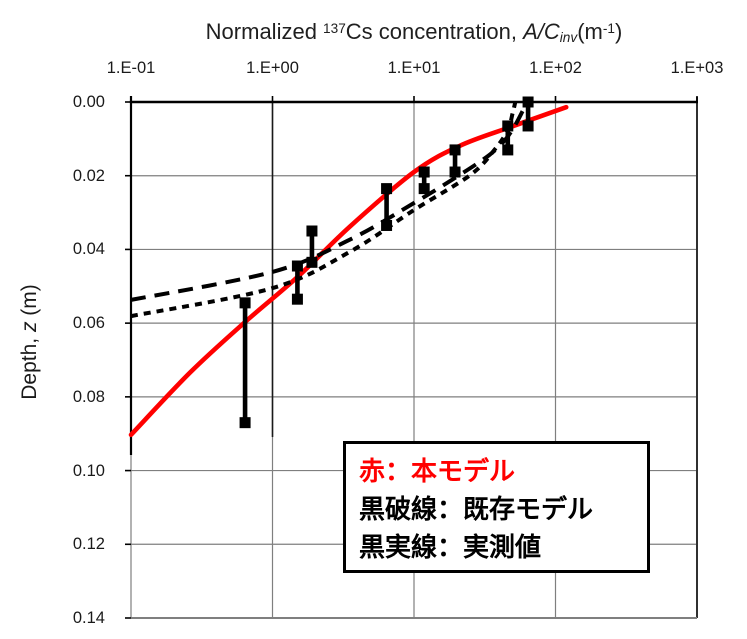  Describe the element at coordinates (29, 366) in the screenshot. I see `y-axis-title-text: Depth,` at that location.